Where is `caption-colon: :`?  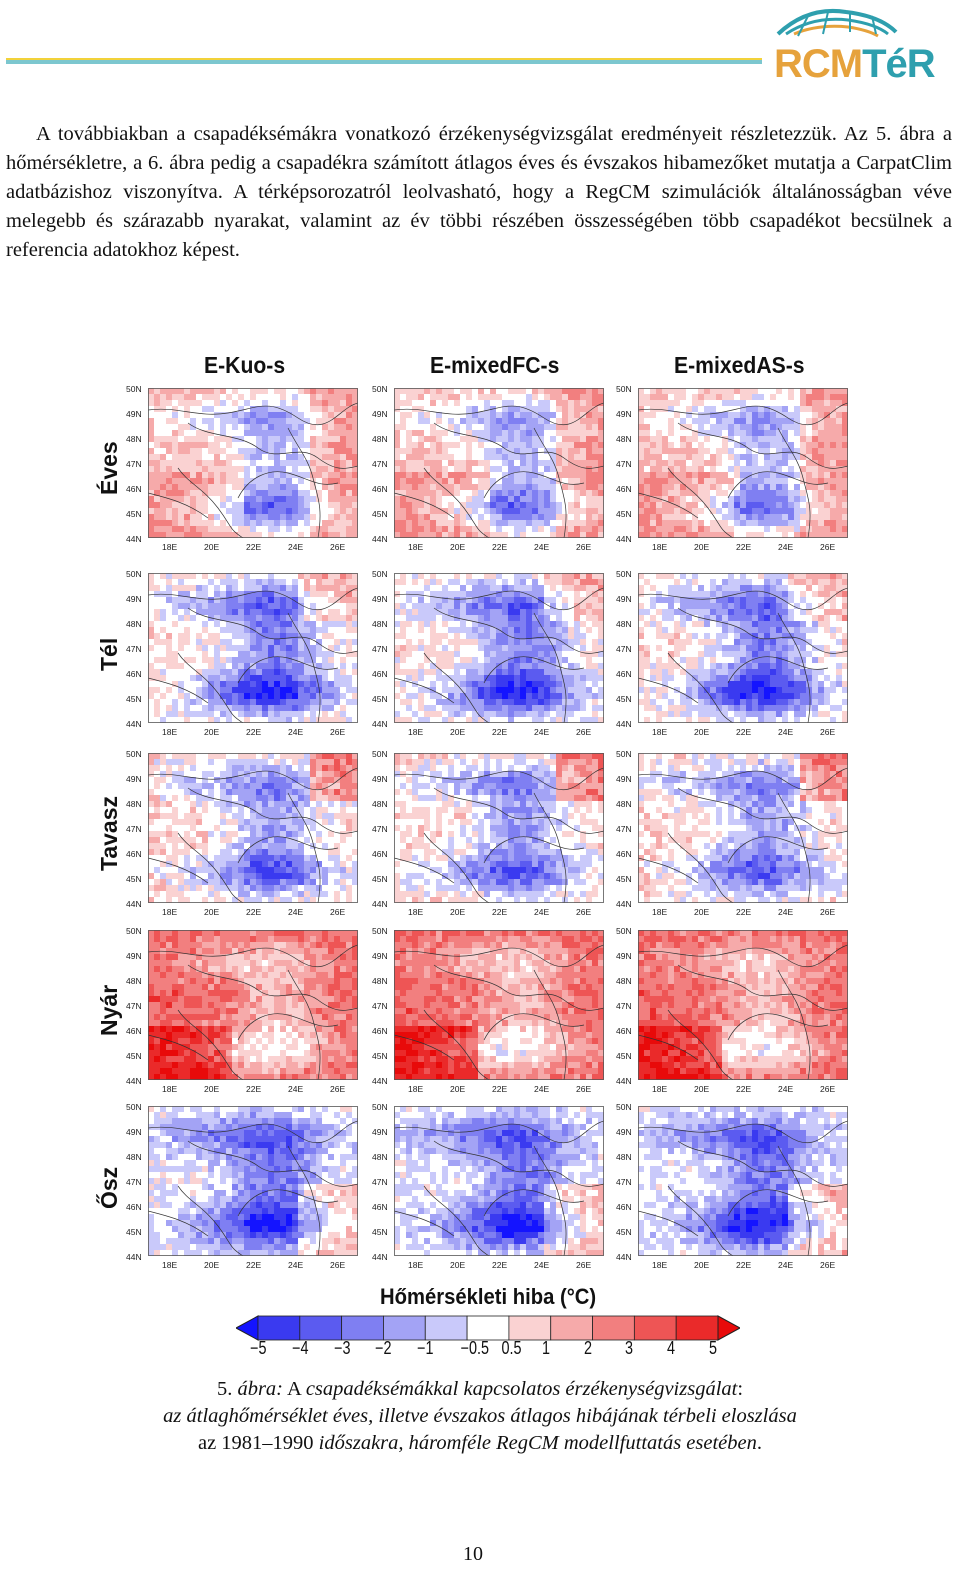
caption-colon: : is located at coordinates (740, 1389).